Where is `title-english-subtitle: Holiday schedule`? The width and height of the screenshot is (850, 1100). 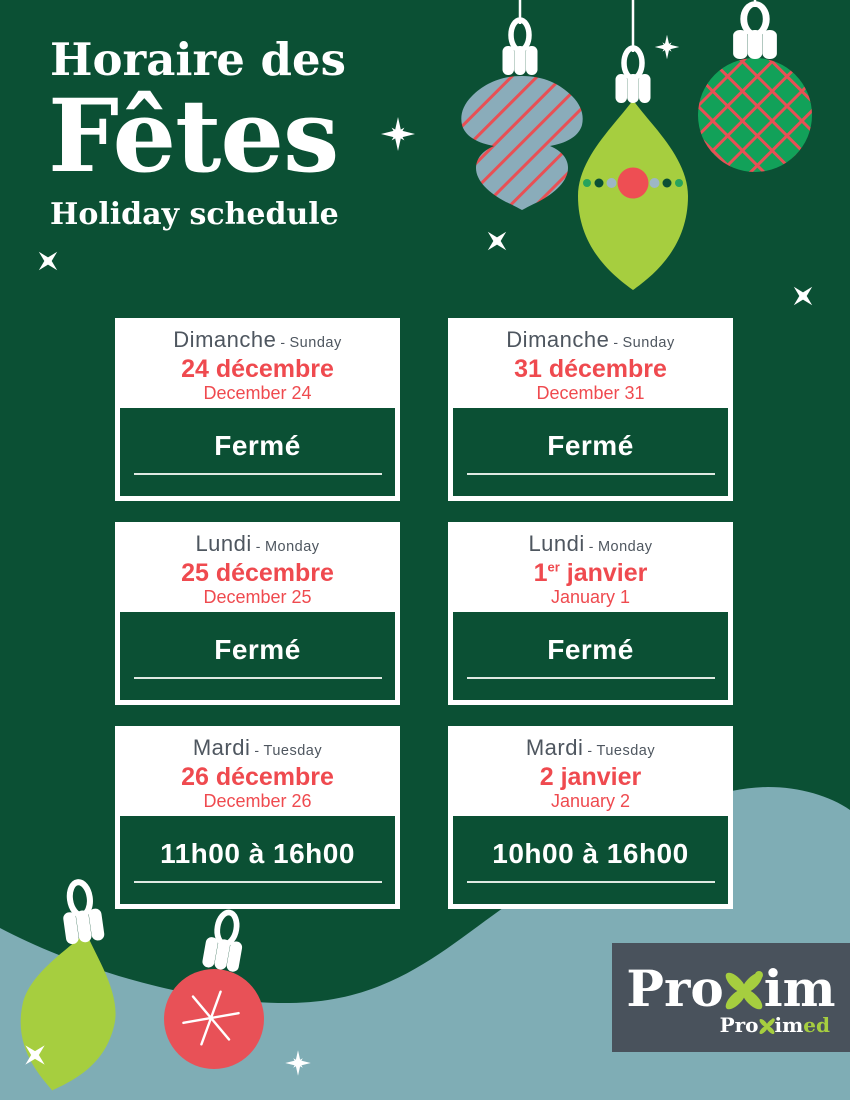
title-english-subtitle: Holiday schedule is located at coordinates (194, 214).